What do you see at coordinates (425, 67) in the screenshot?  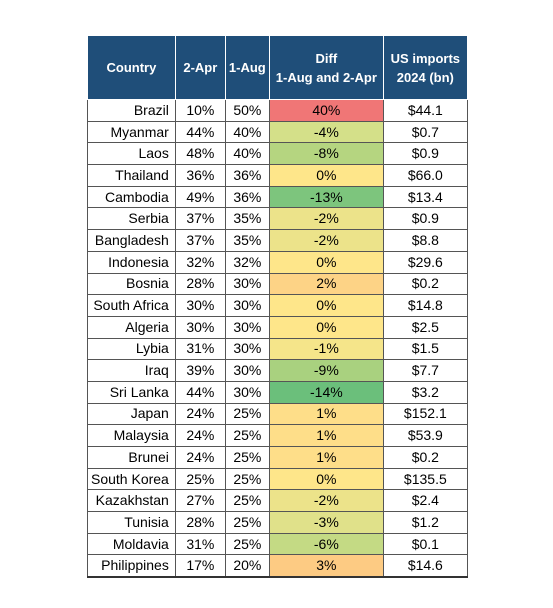 I see `header-us-imports: US imports 2024 (bn)` at bounding box center [425, 67].